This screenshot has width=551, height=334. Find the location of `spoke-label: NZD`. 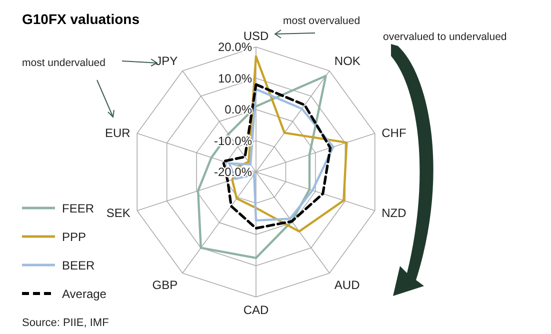

spoke-label: NZD is located at coordinates (394, 213).